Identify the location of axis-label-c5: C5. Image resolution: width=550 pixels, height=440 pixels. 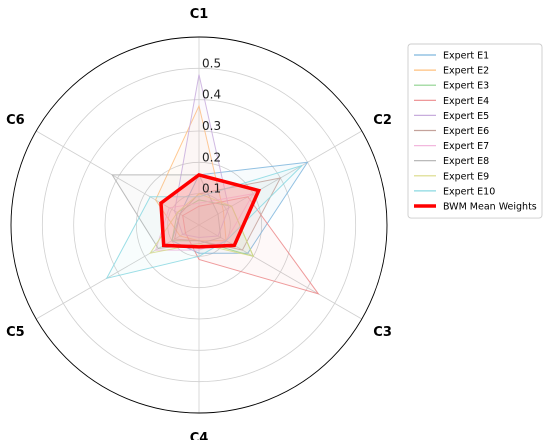
(15, 332).